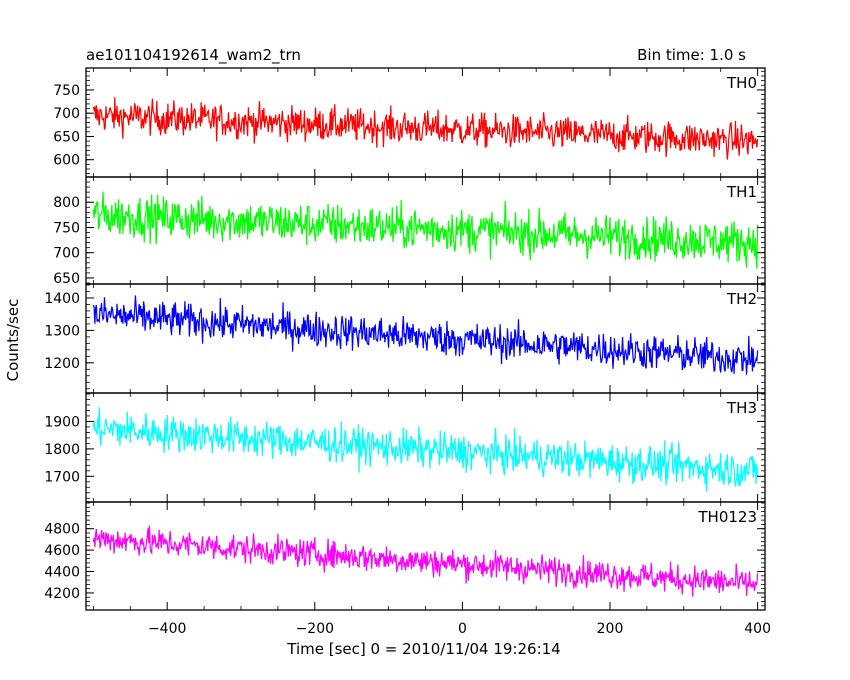 This screenshot has width=850, height=680. I want to click on panel-label: TH3, so click(741, 408).